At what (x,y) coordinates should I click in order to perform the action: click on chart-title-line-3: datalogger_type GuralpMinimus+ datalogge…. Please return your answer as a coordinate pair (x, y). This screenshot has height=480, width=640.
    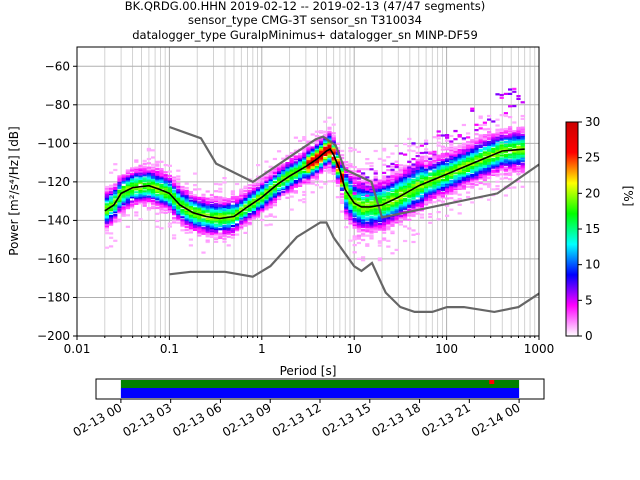
    Looking at the image, I should click on (305, 35).